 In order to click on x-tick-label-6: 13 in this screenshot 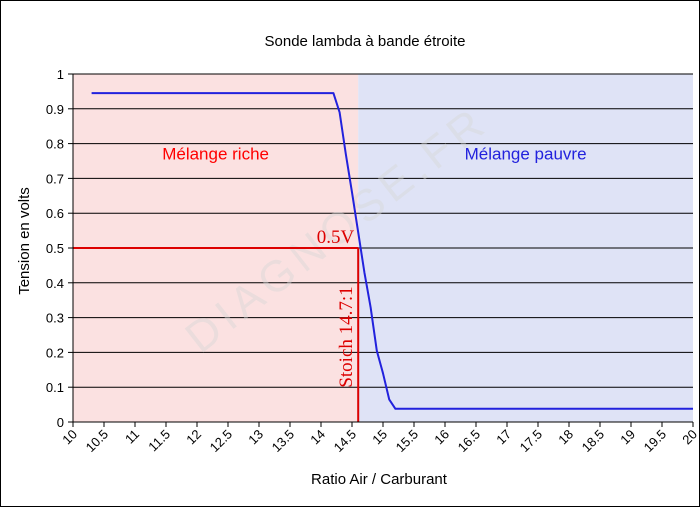, I will do `click(255, 437)`.